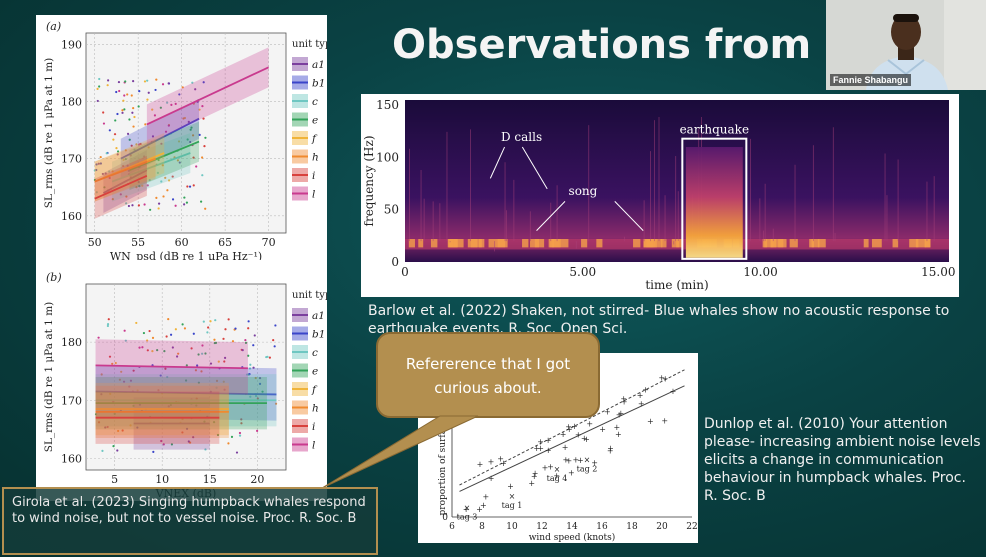  Describe the element at coordinates (313, 176) in the screenshot. I see `legend-label-i: i` at that location.